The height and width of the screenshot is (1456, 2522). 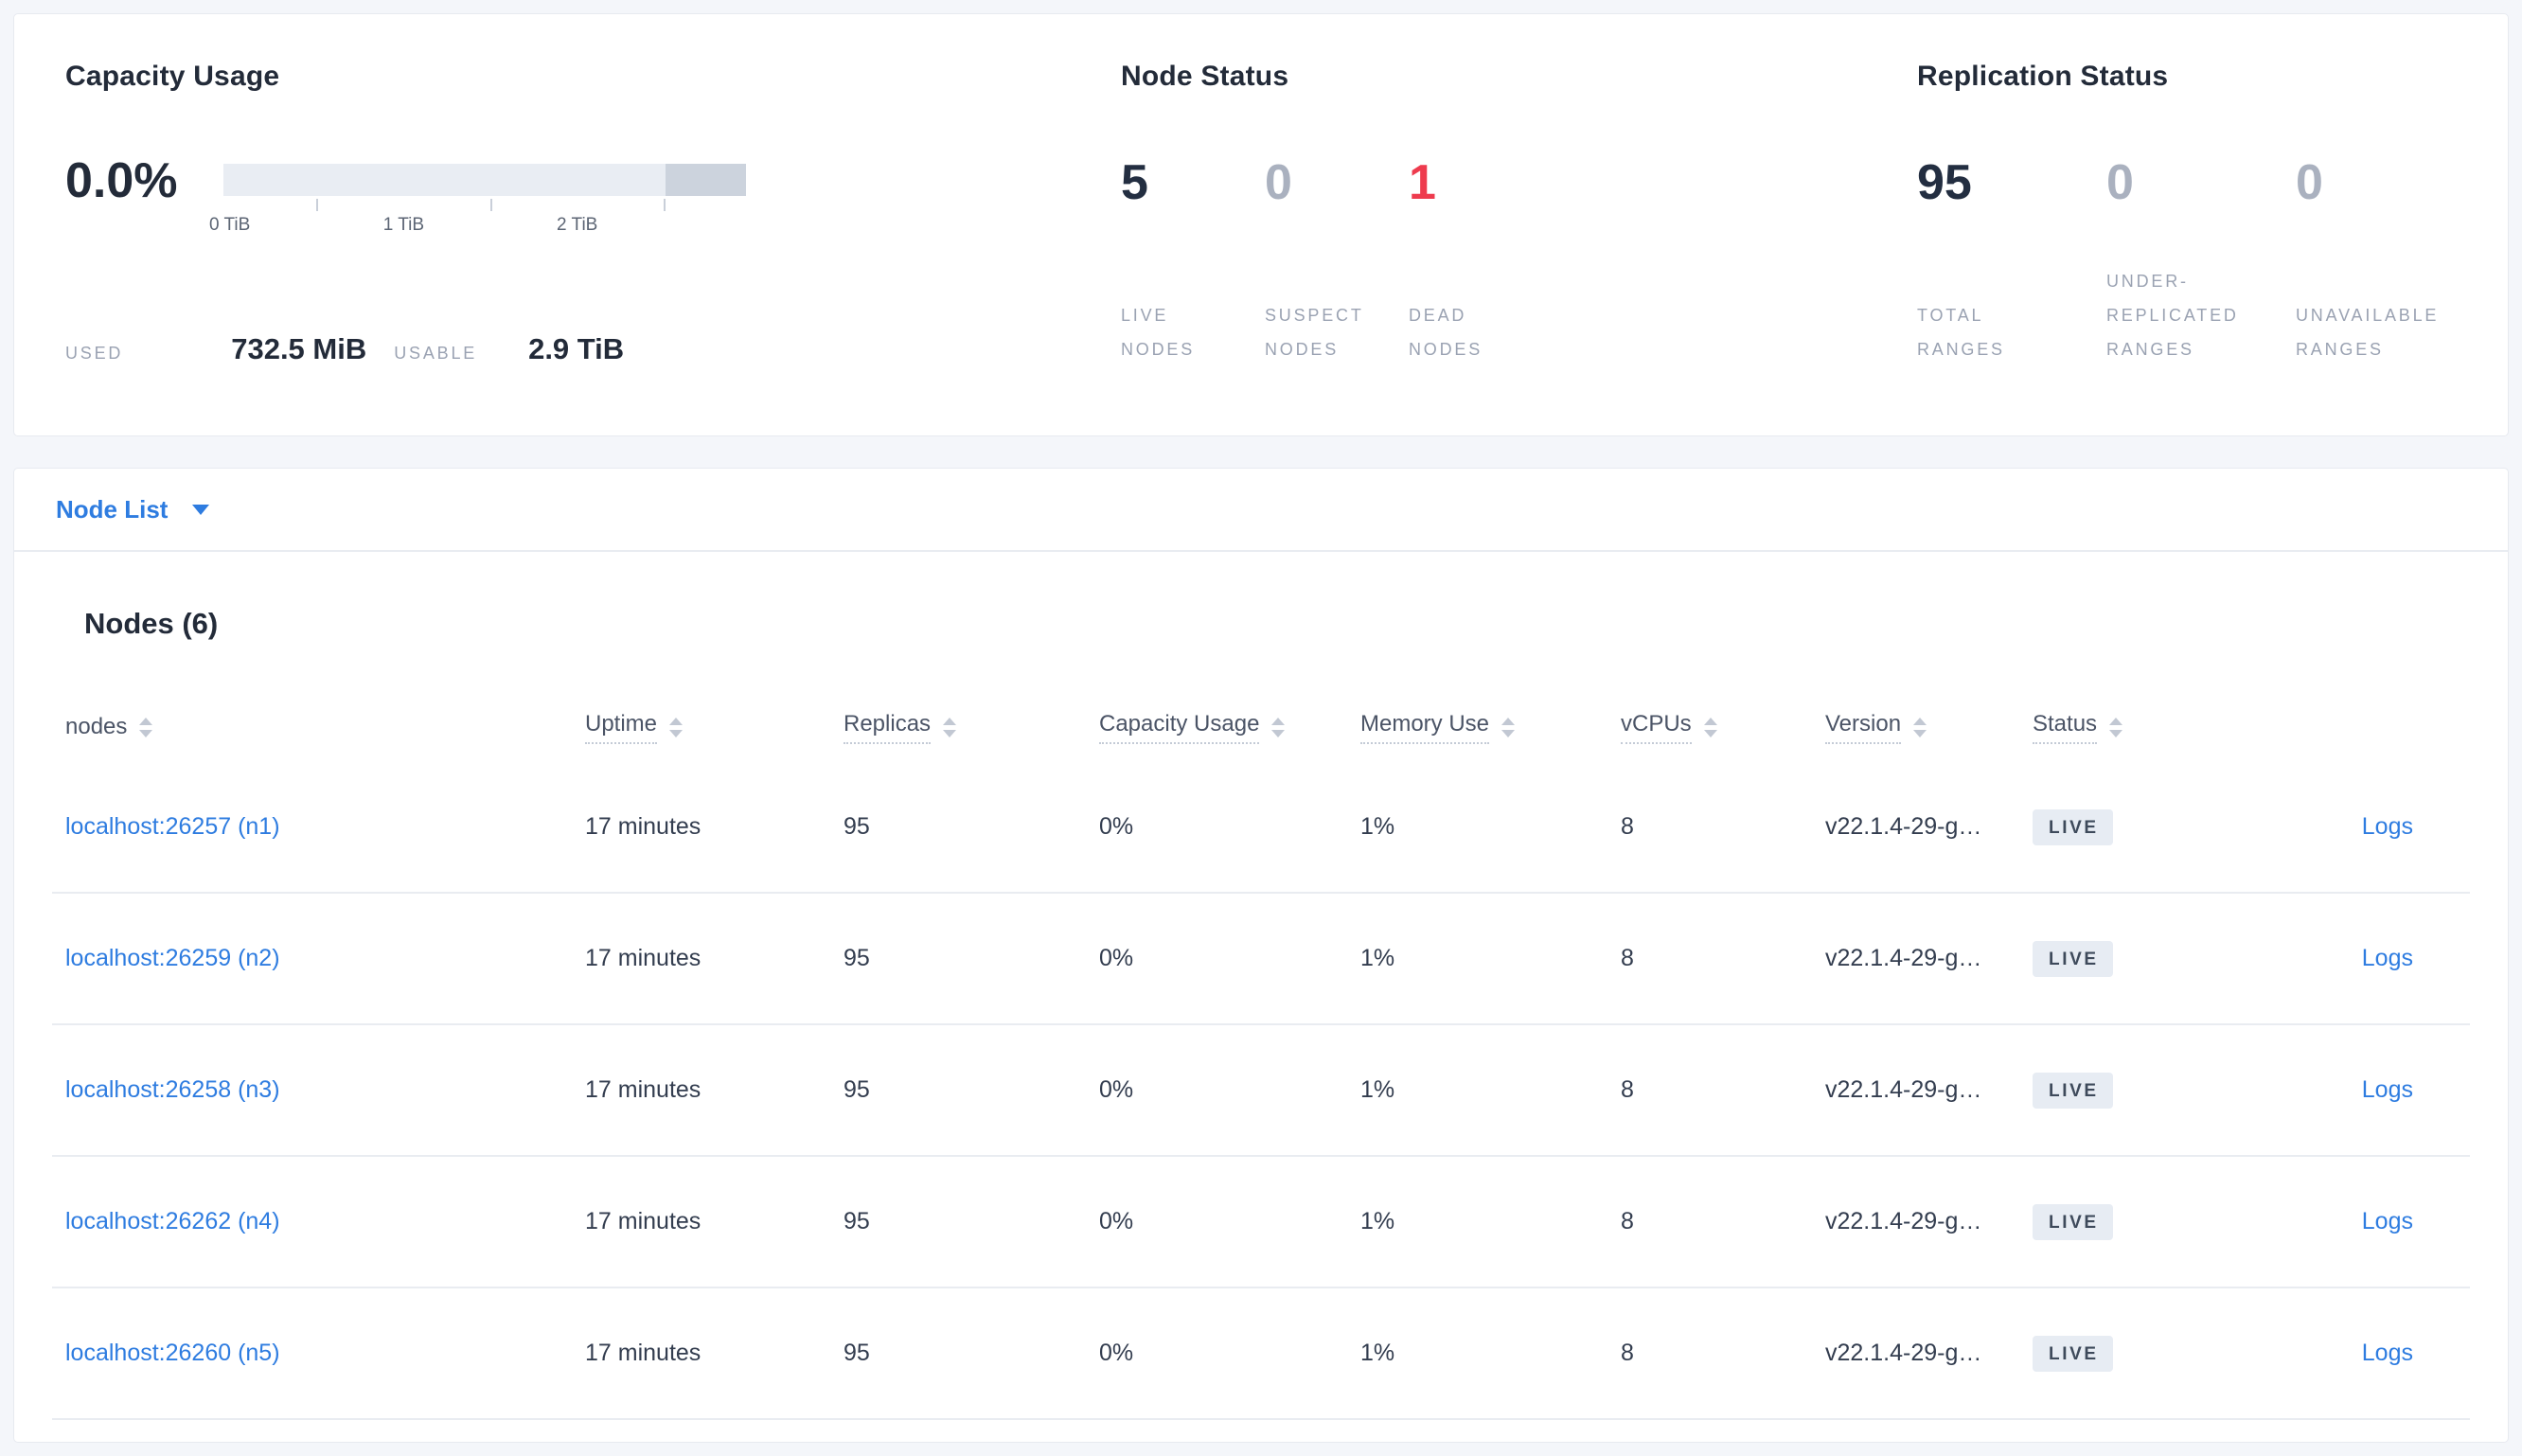 I want to click on suspect-nodes-stat: 0 SUSPECT NODES, so click(x=1337, y=260).